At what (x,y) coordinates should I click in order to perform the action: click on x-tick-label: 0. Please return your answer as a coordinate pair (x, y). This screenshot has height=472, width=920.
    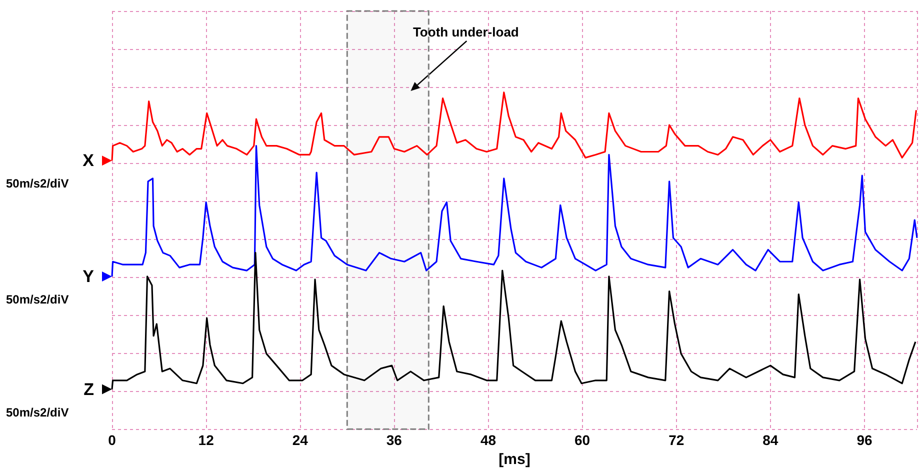
    Looking at the image, I should click on (112, 440).